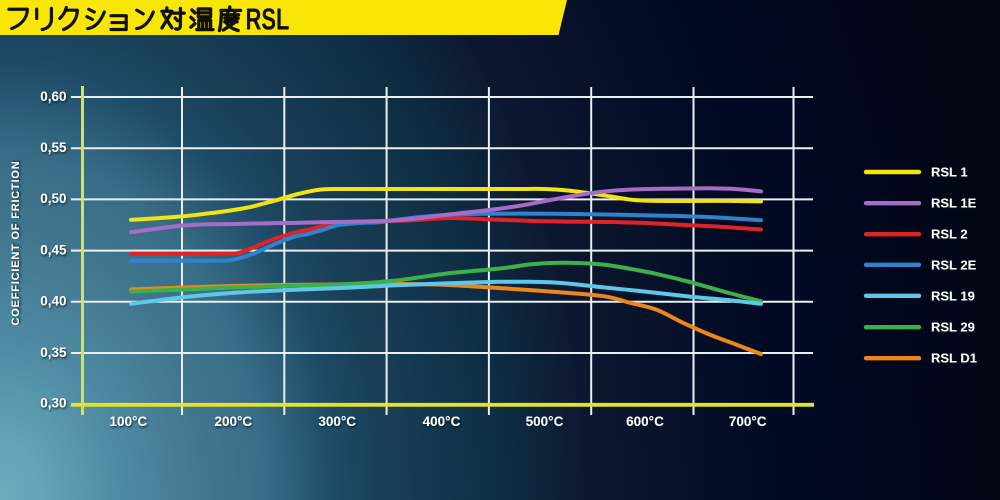 Image resolution: width=1000 pixels, height=500 pixels. What do you see at coordinates (954, 203) in the screenshot?
I see `svg-text: RSL 1E` at bounding box center [954, 203].